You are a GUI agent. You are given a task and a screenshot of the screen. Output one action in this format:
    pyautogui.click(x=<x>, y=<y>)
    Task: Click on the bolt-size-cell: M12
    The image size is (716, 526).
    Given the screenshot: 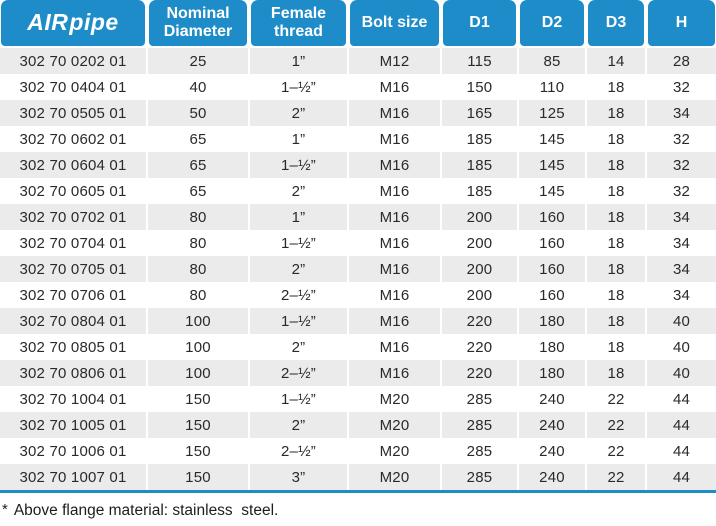 What is the action you would take?
    pyautogui.click(x=394, y=61)
    